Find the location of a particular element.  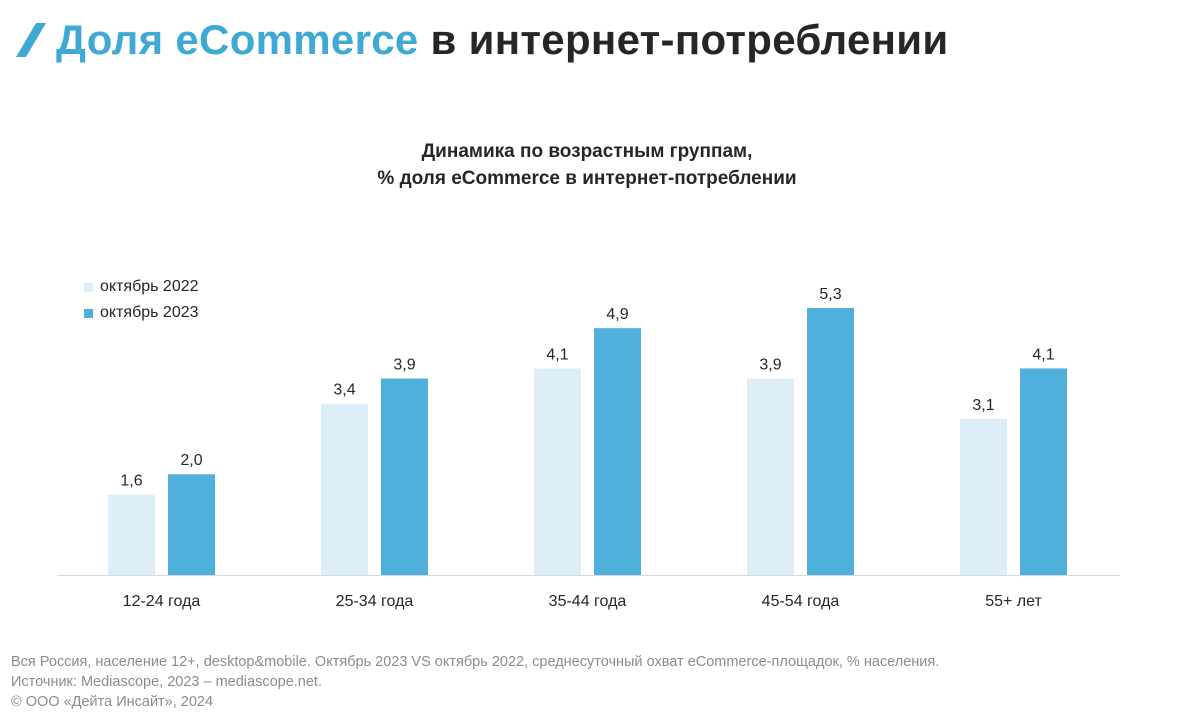

legend-item-2022: октябрь 2022 is located at coordinates (141, 287).